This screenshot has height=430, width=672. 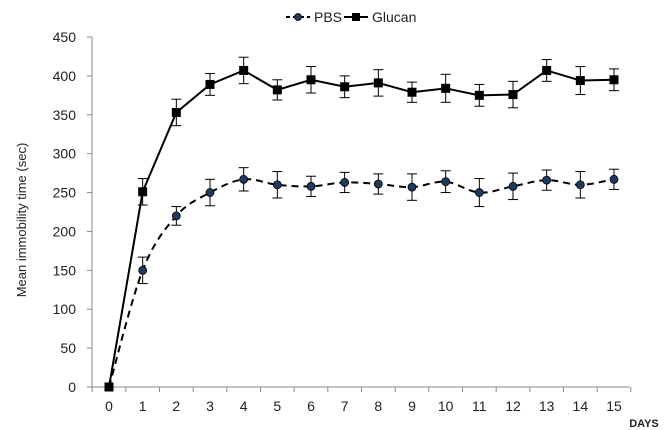 I want to click on y-tick-label: 350, so click(x=65, y=115).